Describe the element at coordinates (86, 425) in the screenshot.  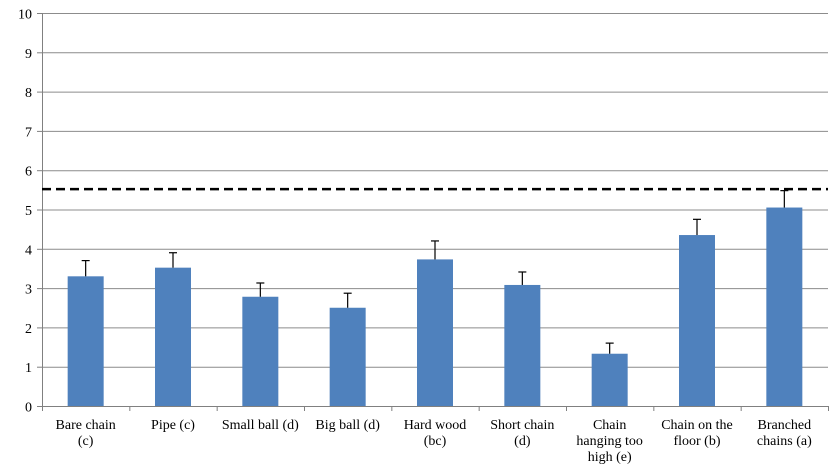
I see `x-tick-label-line: Bare chain` at that location.